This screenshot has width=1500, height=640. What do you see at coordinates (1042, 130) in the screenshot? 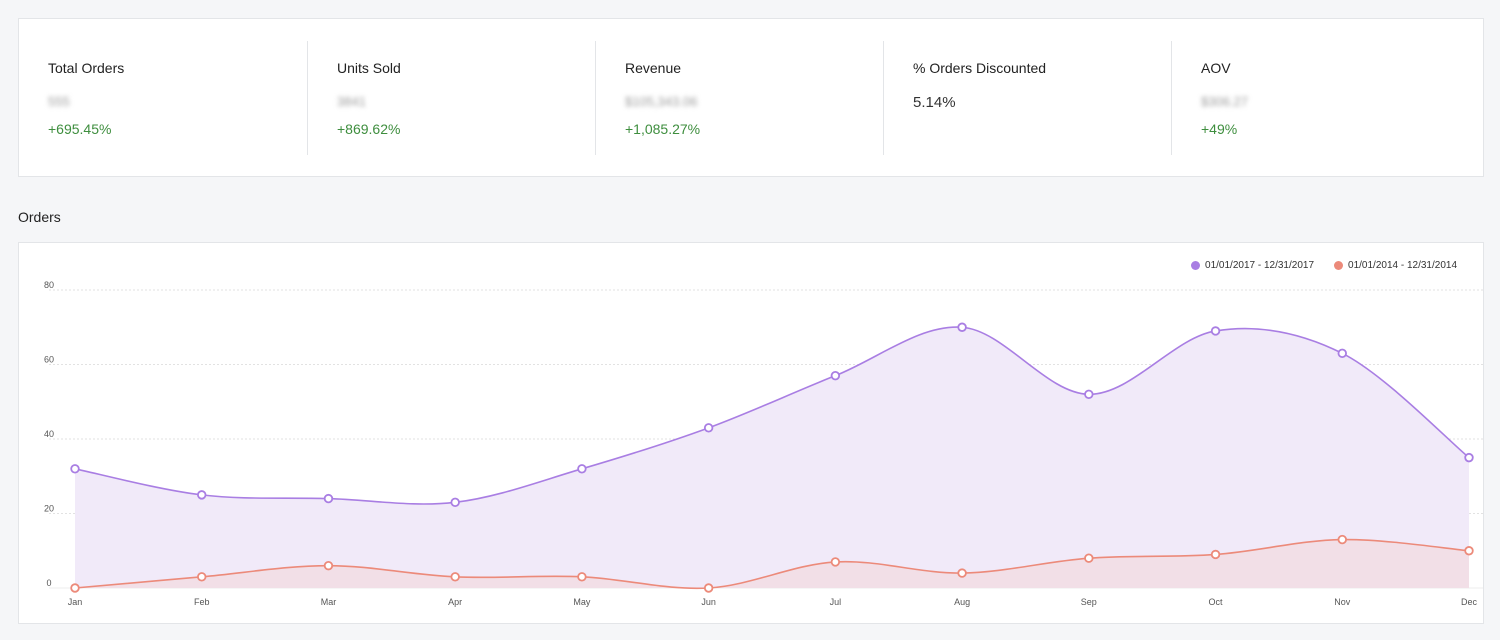
I see `kpi-change` at bounding box center [1042, 130].